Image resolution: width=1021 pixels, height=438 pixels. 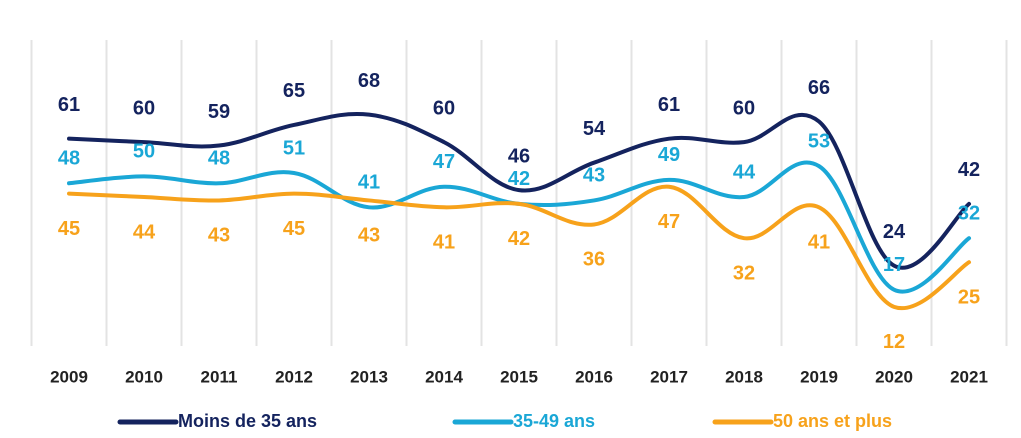 What do you see at coordinates (144, 376) in the screenshot?
I see `x-tick-label: 2010` at bounding box center [144, 376].